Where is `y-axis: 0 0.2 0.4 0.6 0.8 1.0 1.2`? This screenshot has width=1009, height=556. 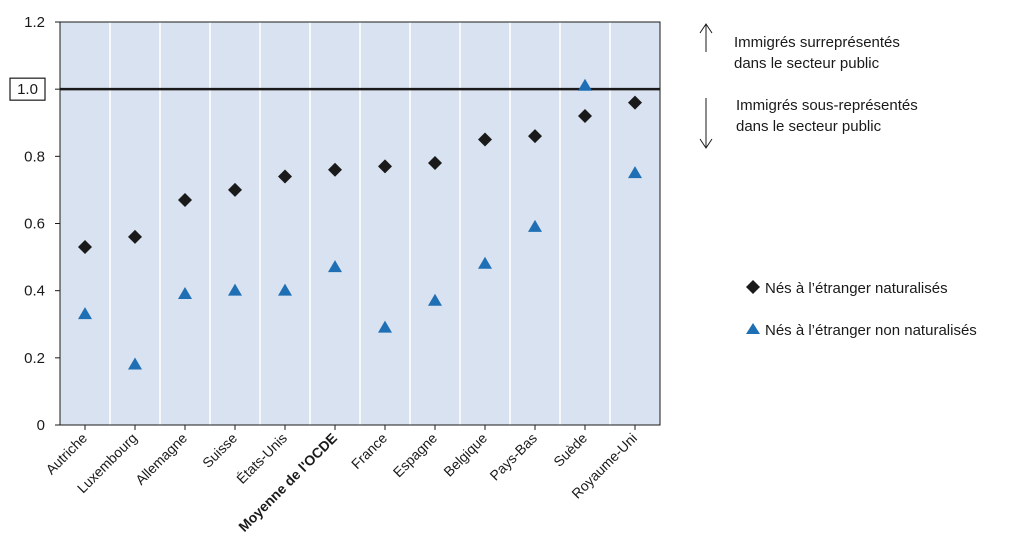 y-axis: 0 0.2 0.4 0.6 0.8 1.0 1.2 is located at coordinates (34, 224).